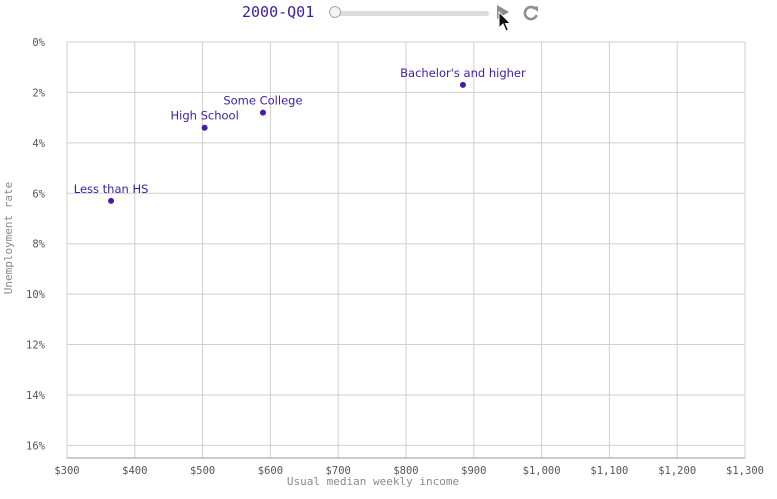 The image size is (777, 499). I want to click on replay-icon, so click(531, 13).